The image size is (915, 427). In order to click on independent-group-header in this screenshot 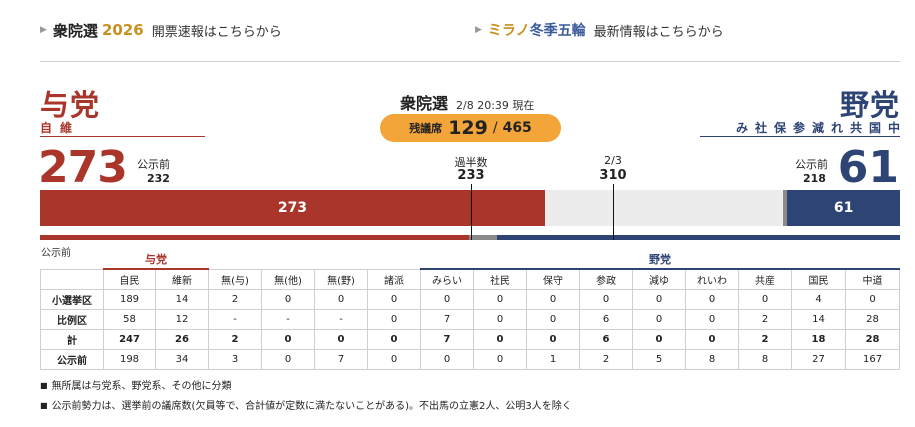, I will do `click(315, 259)`.